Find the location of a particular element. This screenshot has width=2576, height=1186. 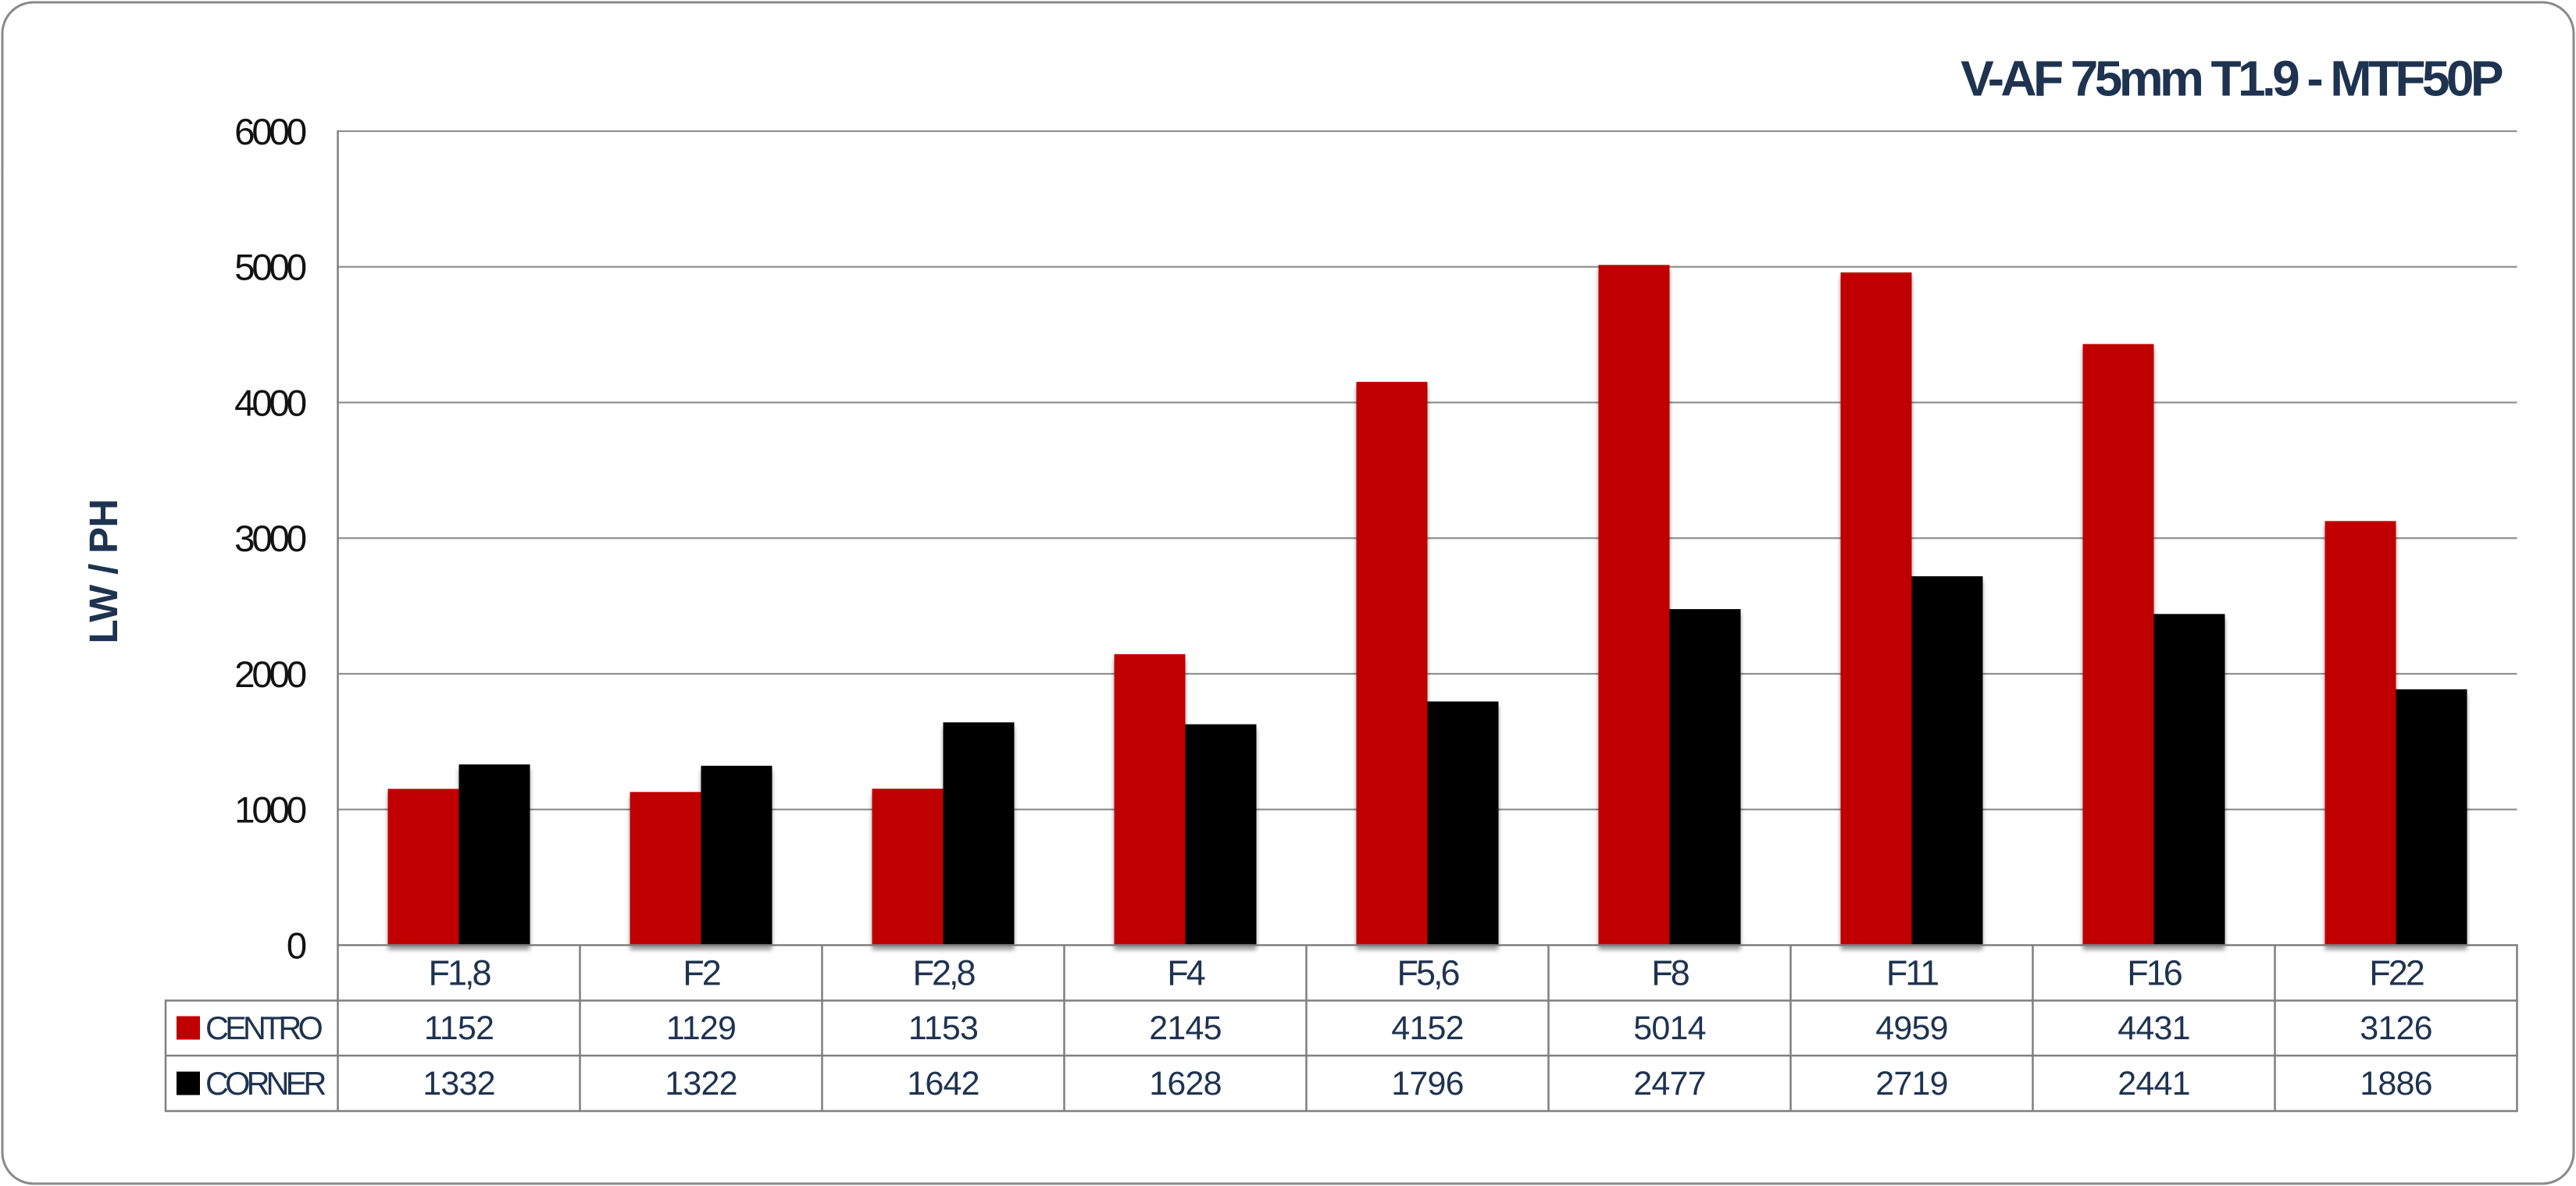

svg-text: 0 is located at coordinates (296, 946).